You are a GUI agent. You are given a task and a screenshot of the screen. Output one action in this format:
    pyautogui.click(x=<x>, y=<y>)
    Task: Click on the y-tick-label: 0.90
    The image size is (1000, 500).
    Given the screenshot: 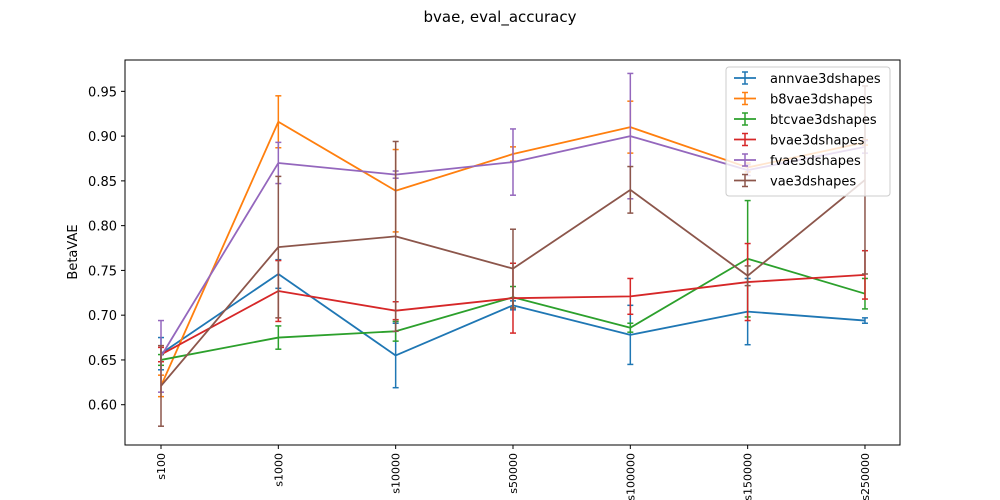 What is the action you would take?
    pyautogui.click(x=102, y=137)
    